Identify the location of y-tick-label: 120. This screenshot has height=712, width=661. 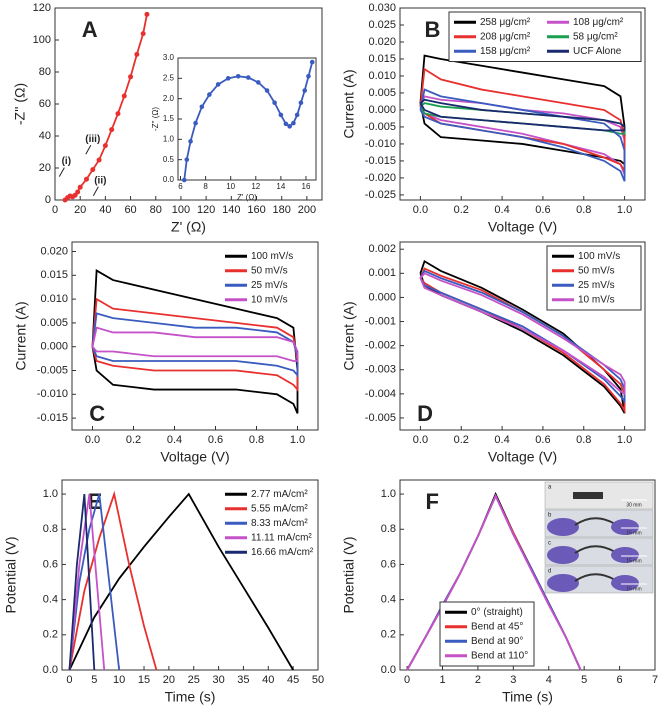
(42, 8).